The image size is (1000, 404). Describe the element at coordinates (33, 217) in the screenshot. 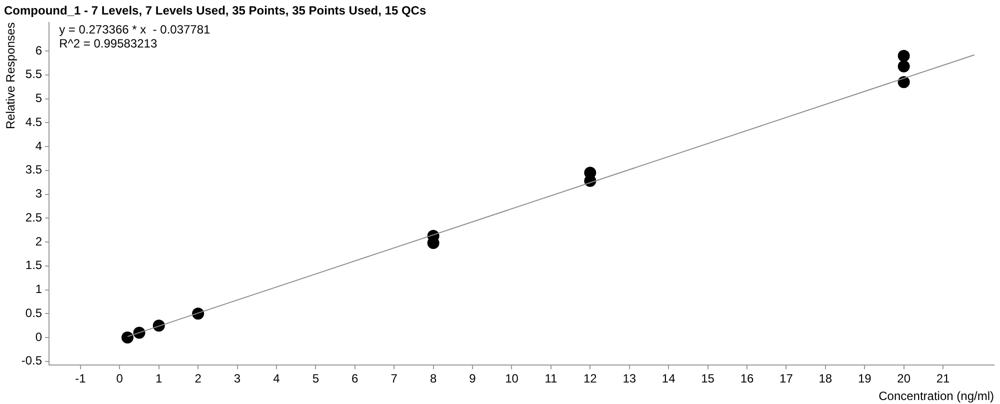

I see `y-tick-label: 2.5` at that location.